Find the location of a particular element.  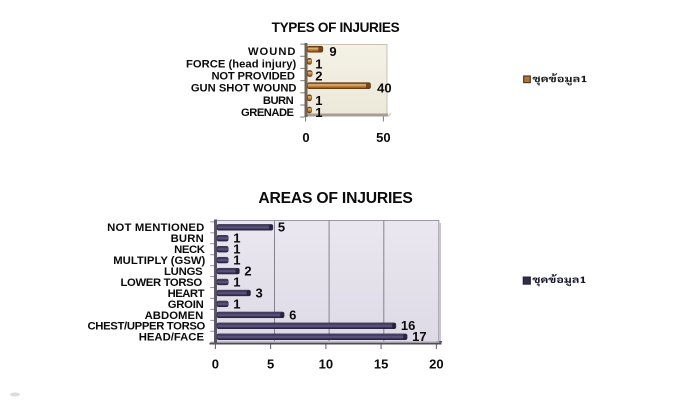

svg-text: NOT PROVIDED is located at coordinates (252, 77).